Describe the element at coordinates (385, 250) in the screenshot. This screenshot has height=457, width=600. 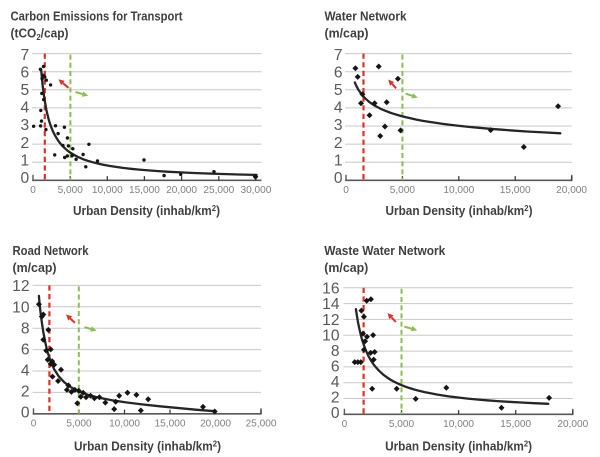
I see `svg-text: Waste Water Network` at that location.